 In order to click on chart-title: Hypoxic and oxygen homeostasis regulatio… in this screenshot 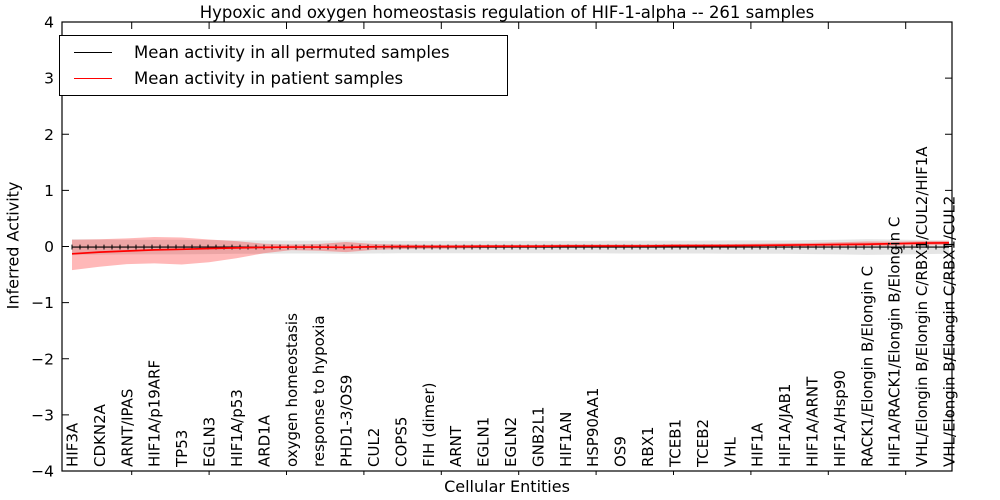, I will do `click(507, 12)`.